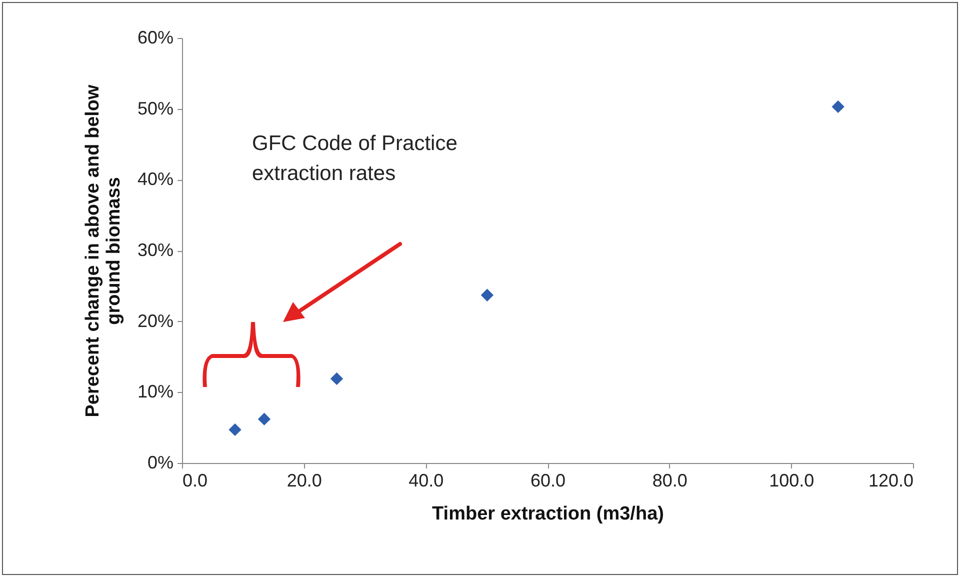  Describe the element at coordinates (160, 462) in the screenshot. I see `y-tick-label: 0%` at that location.